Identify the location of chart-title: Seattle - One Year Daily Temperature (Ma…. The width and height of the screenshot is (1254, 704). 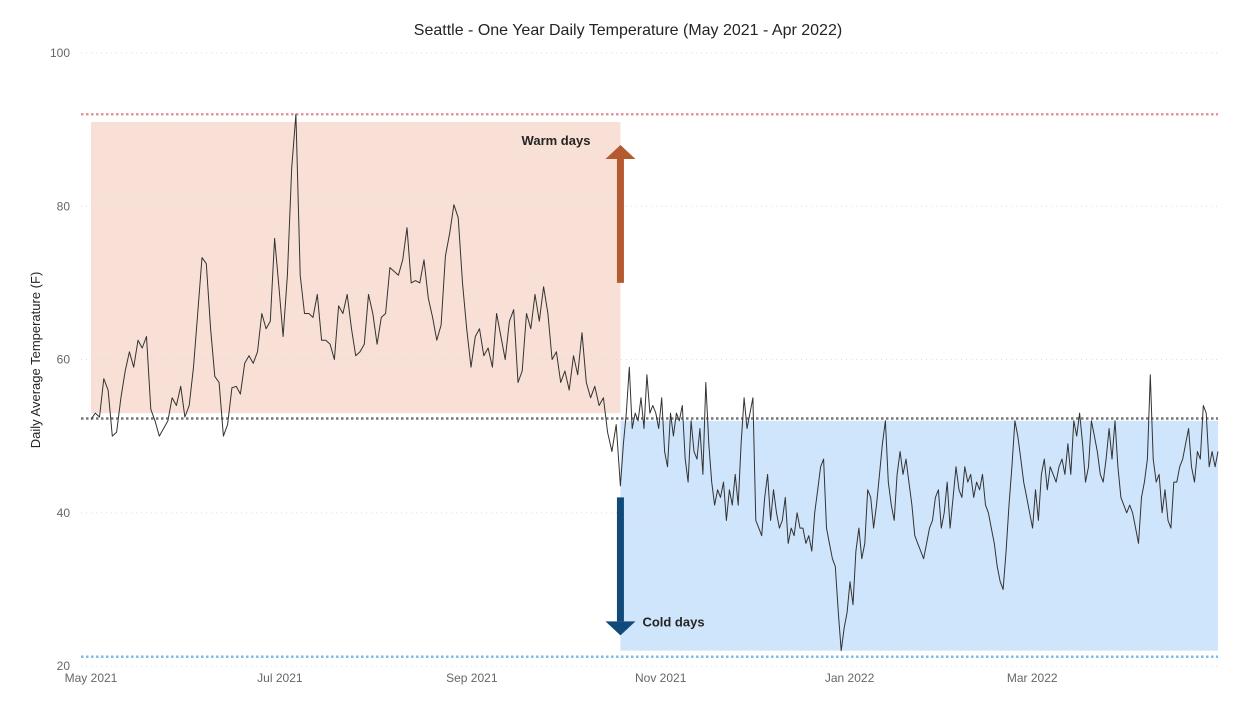
(628, 30).